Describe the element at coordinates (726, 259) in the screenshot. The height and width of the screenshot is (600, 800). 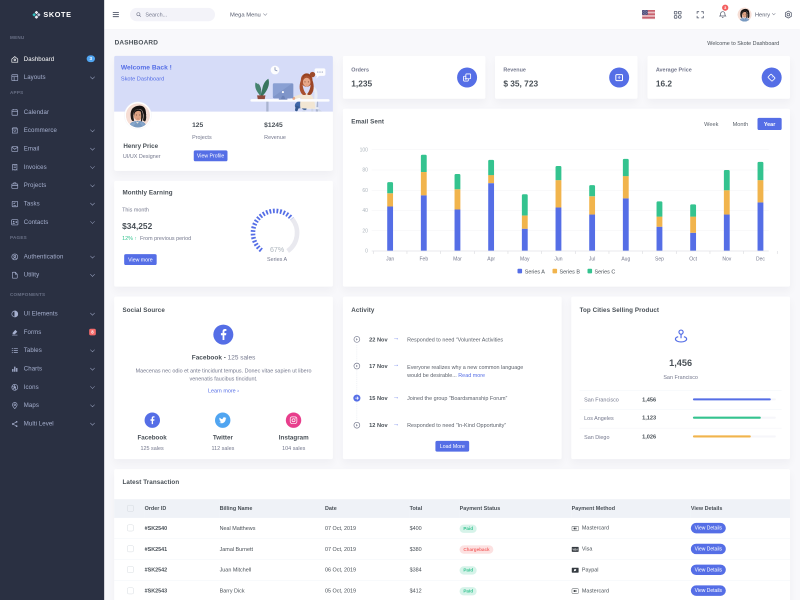
I see `svg-text: Nov` at that location.